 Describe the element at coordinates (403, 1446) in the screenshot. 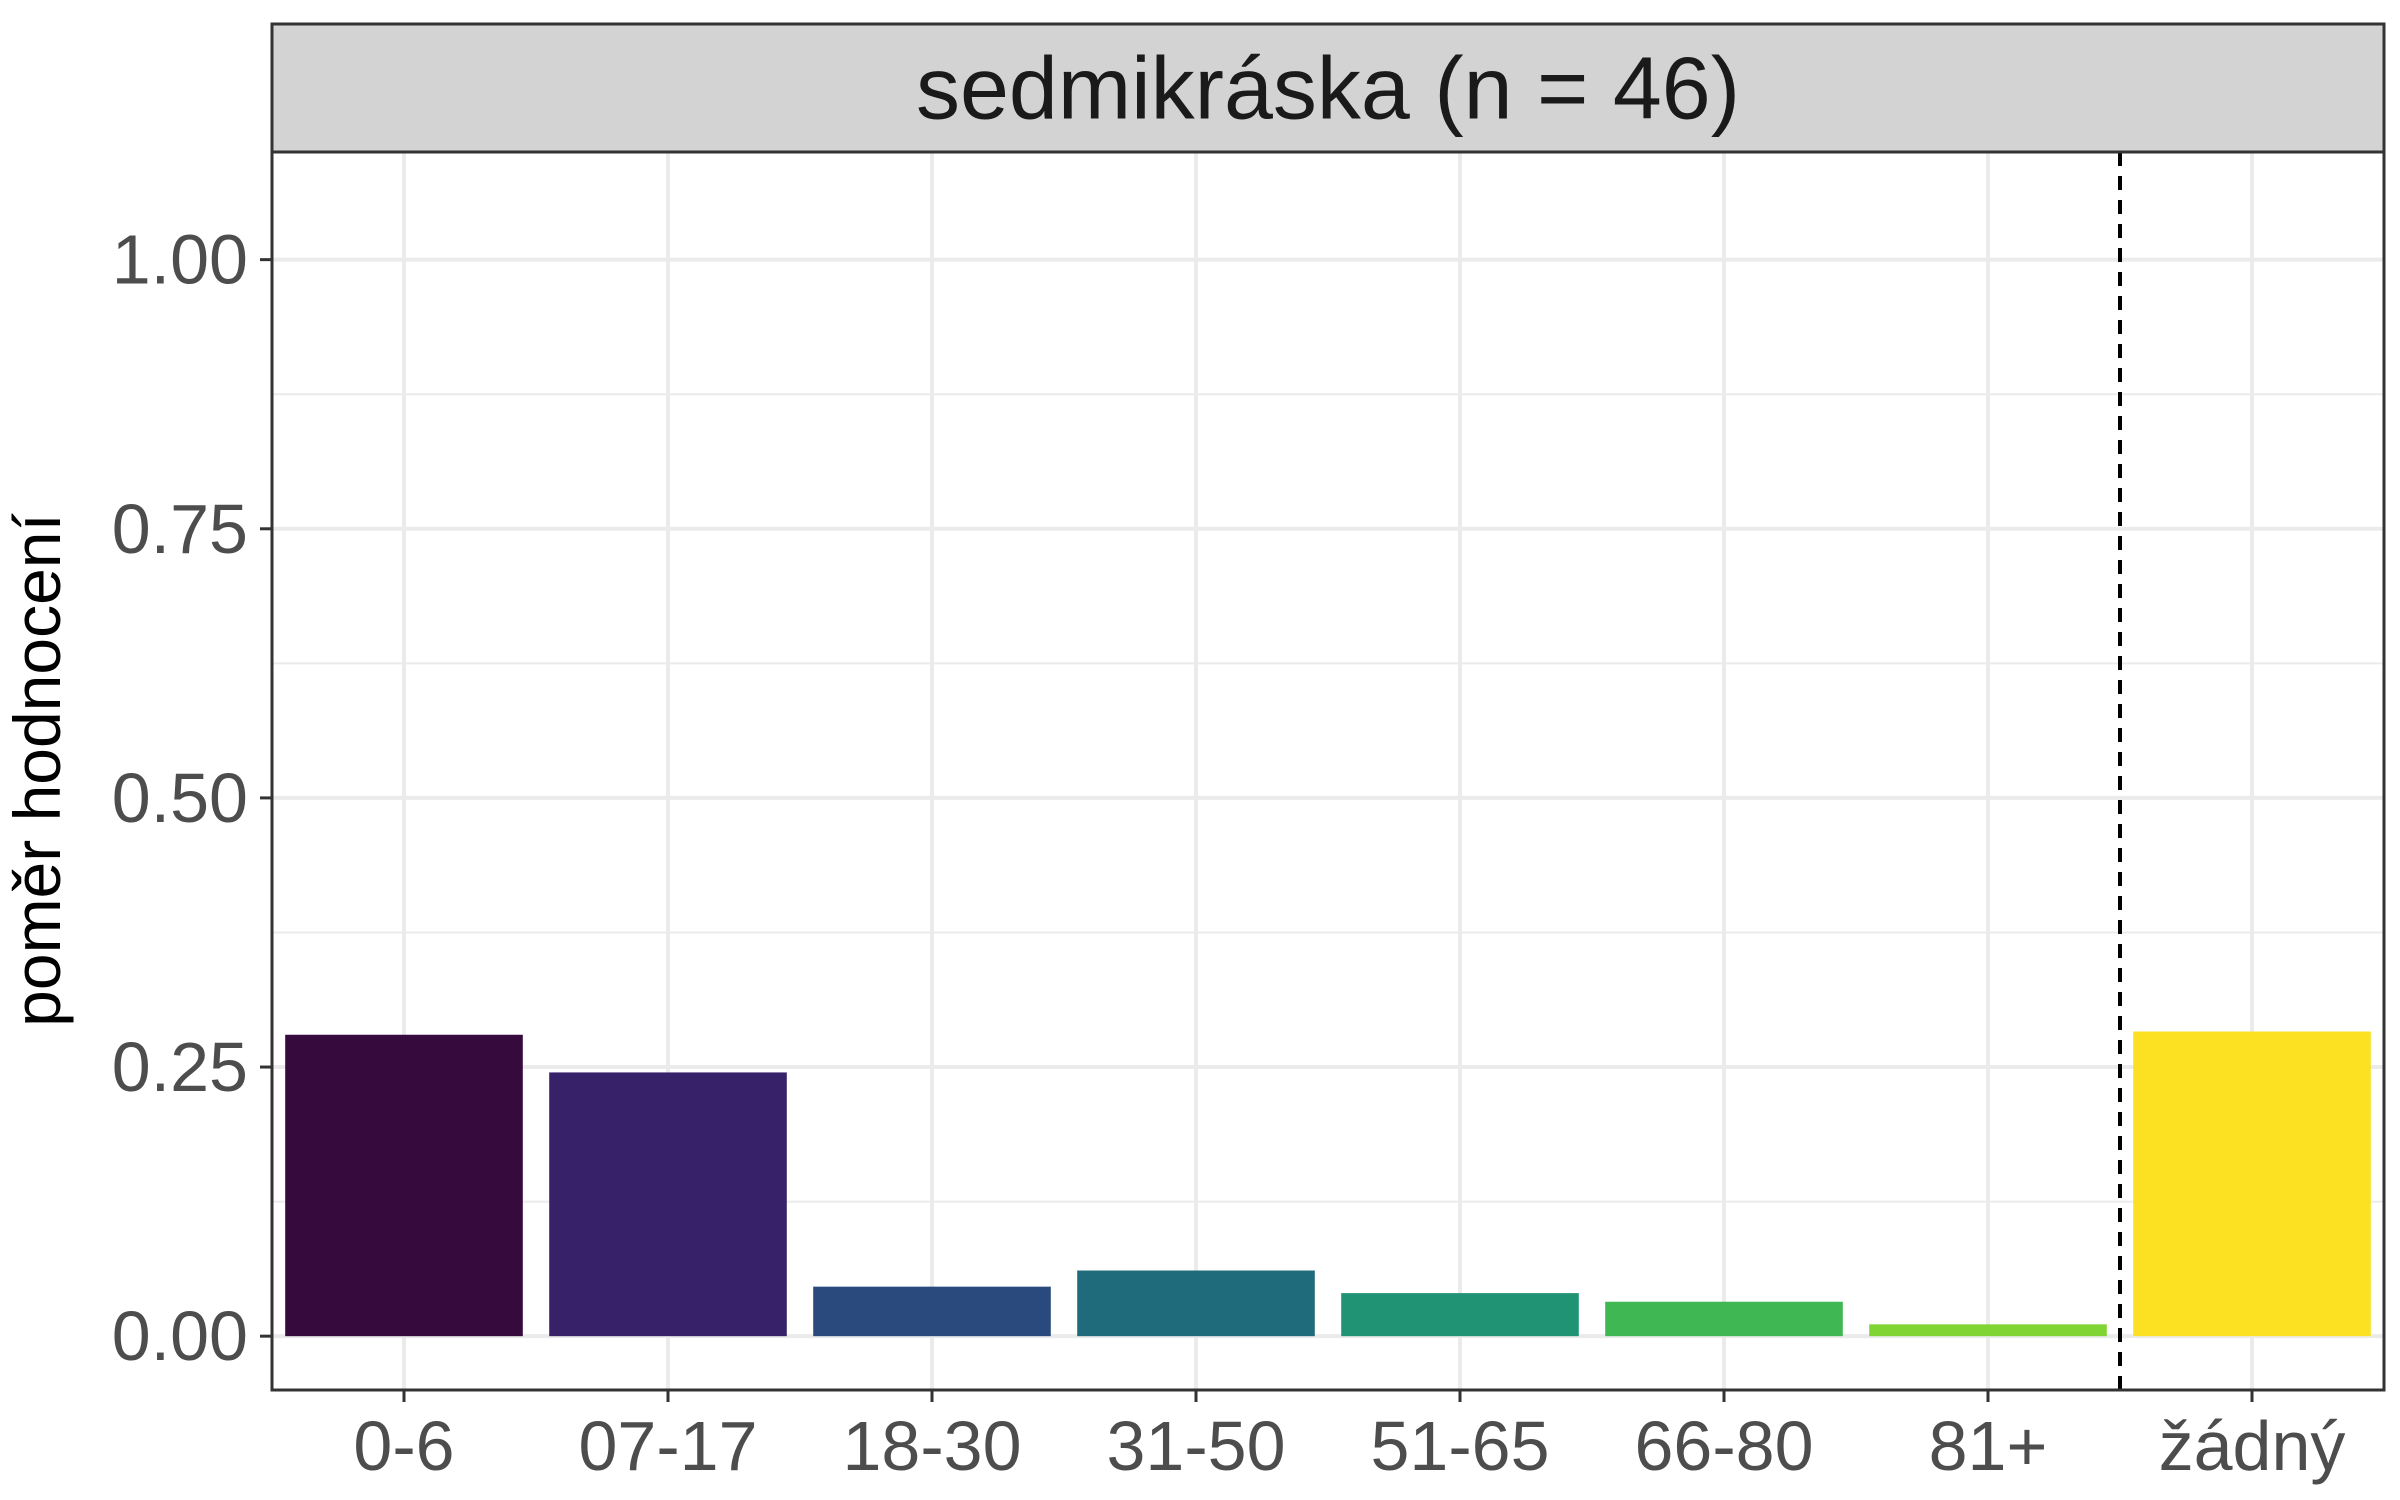

I see `x-tick-label: 0-6` at that location.